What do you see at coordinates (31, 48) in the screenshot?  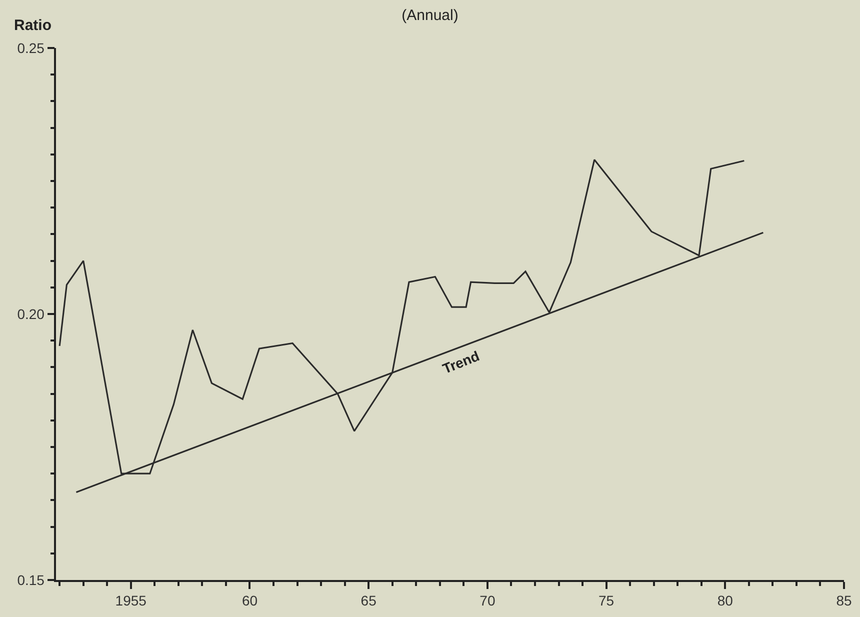 I see `y-tick-label: 0.25` at bounding box center [31, 48].